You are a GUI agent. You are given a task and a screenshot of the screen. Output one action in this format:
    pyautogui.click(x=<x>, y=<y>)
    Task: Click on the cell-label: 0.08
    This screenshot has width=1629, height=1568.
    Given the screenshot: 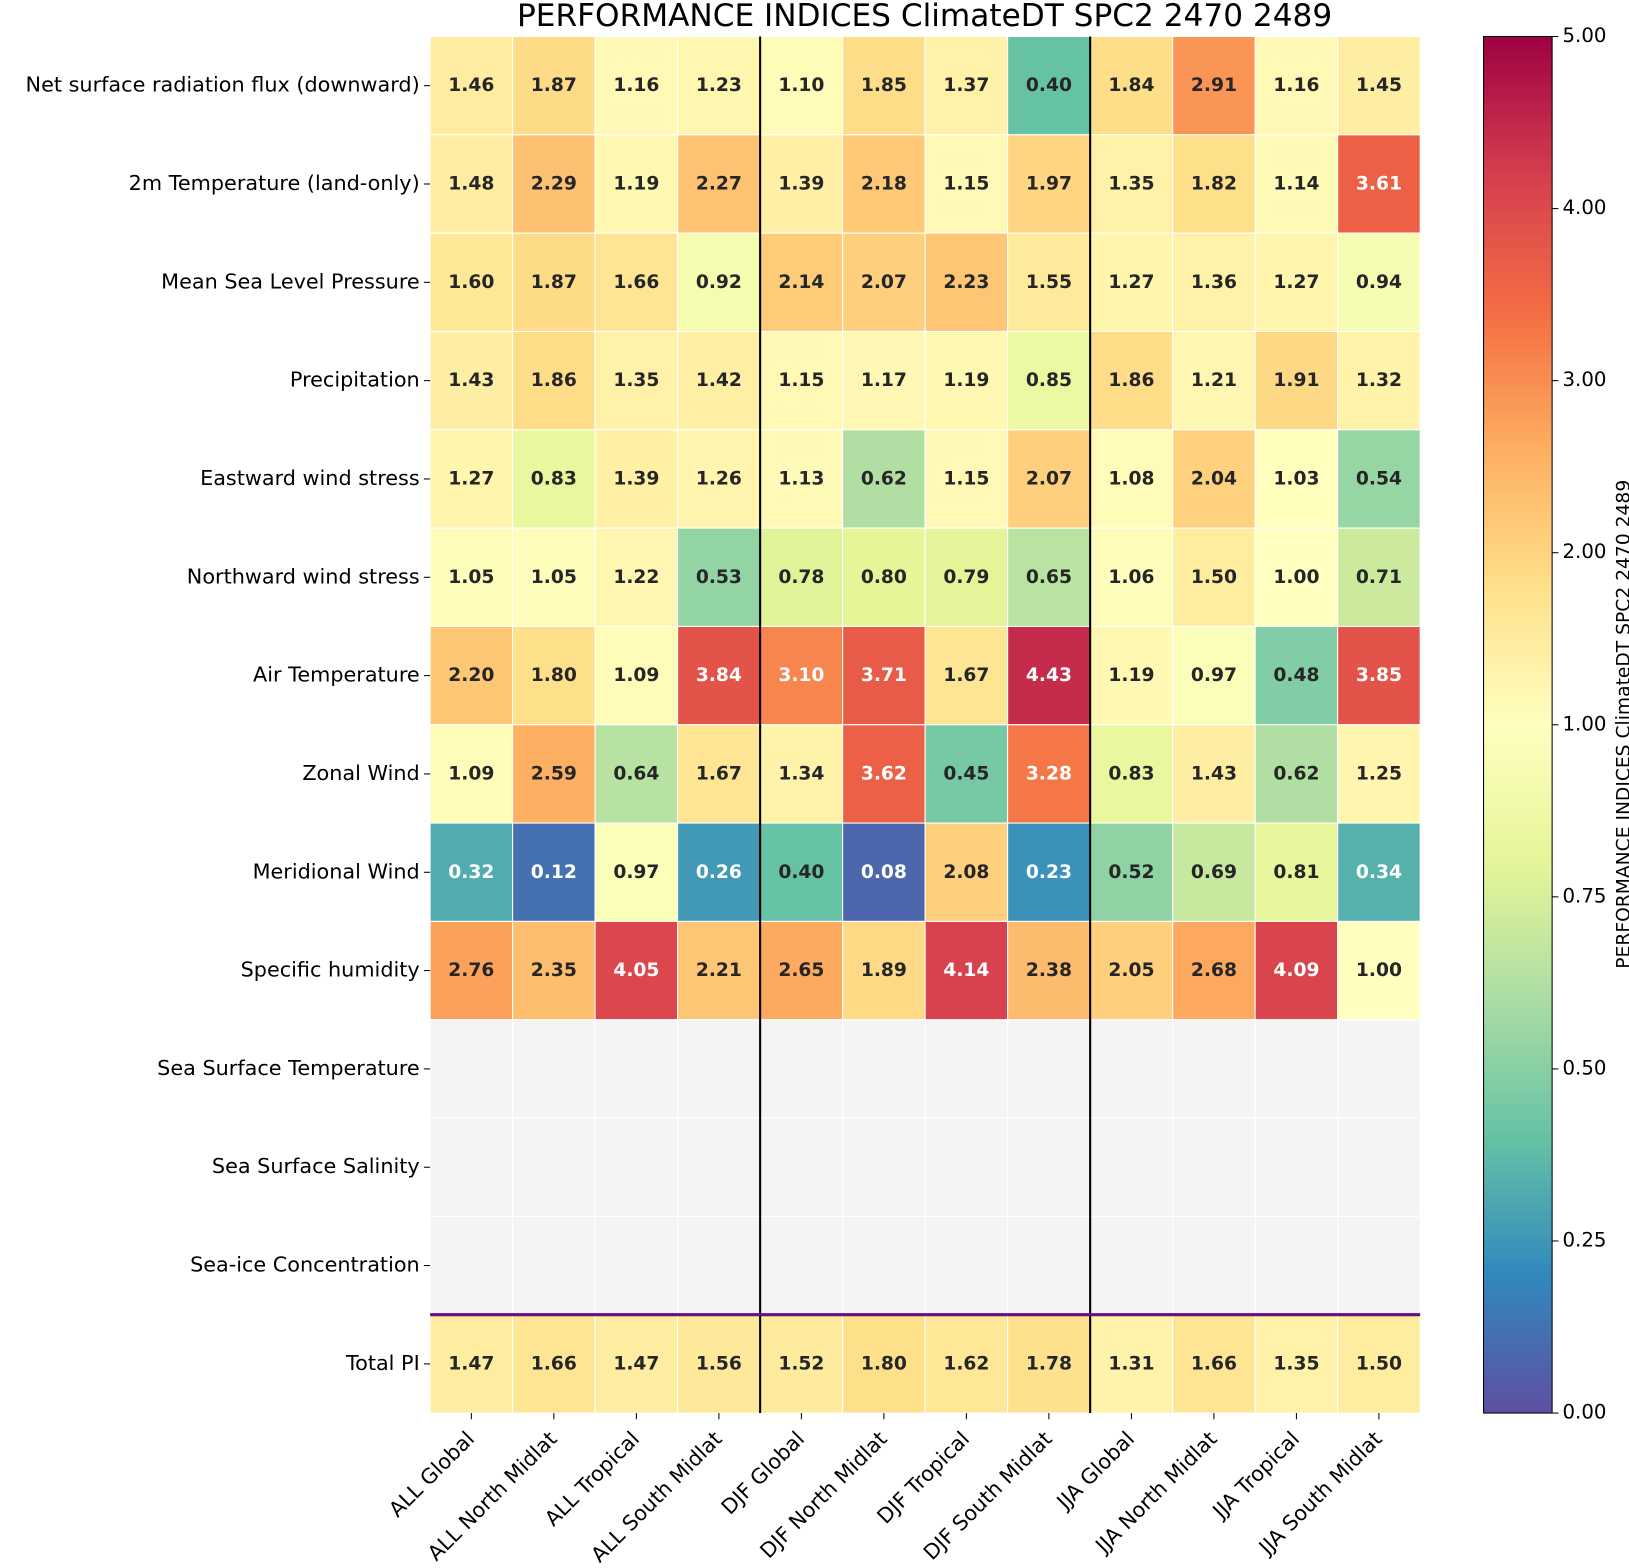 What is the action you would take?
    pyautogui.click(x=884, y=872)
    